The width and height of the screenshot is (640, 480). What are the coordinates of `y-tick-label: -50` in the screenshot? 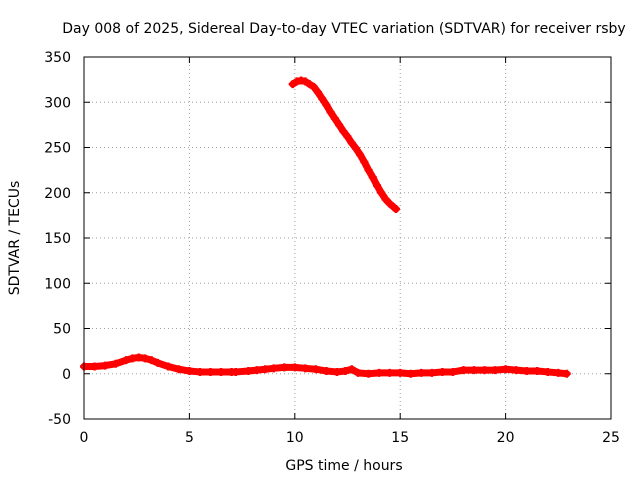 It's located at (59, 420).